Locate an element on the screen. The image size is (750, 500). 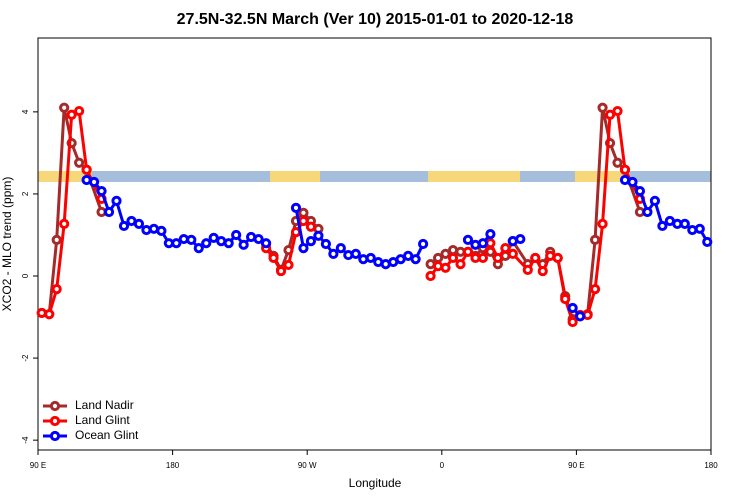
legend-label: Land Nadir is located at coordinates (104, 405).